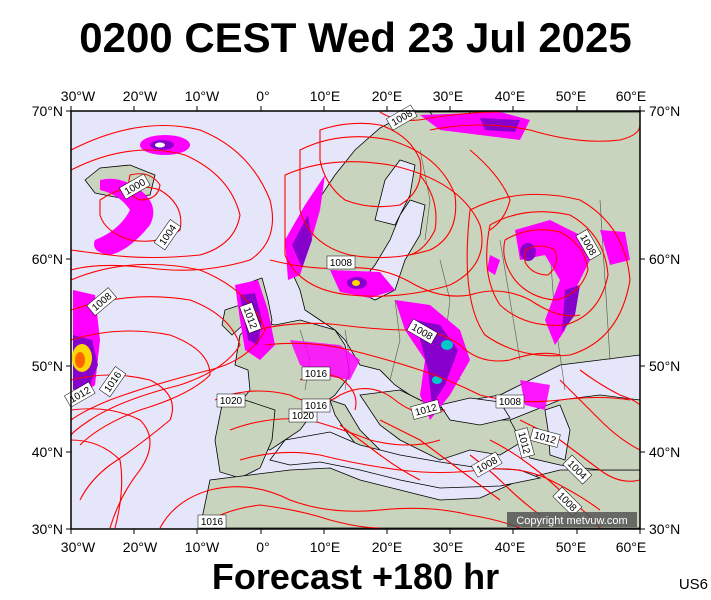 This screenshot has width=711, height=600. I want to click on copyright-text: Copyright metvuw.com, so click(571, 521).